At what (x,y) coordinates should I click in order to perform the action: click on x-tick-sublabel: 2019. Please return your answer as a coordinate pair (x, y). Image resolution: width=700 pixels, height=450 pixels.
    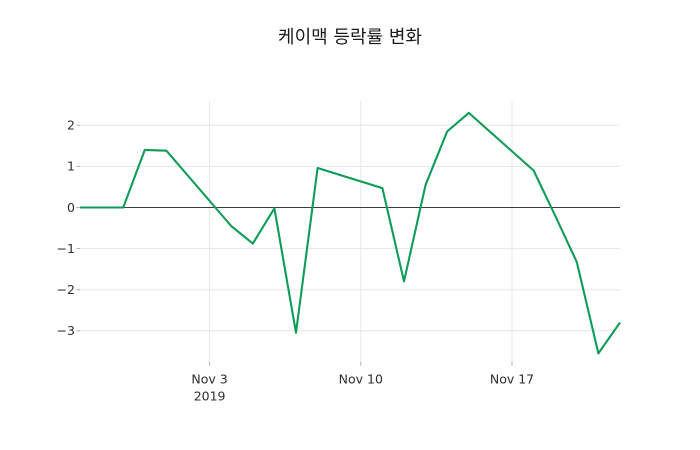
    Looking at the image, I should click on (210, 396).